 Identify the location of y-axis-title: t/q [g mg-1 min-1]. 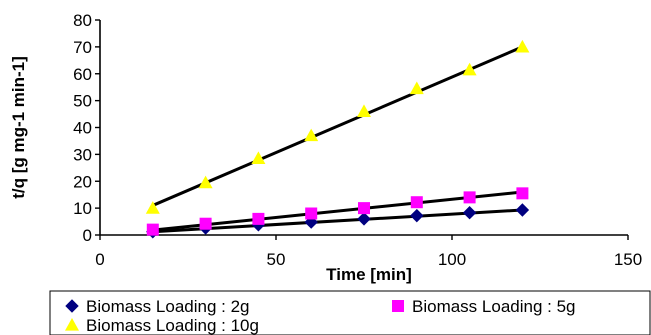
(18, 127).